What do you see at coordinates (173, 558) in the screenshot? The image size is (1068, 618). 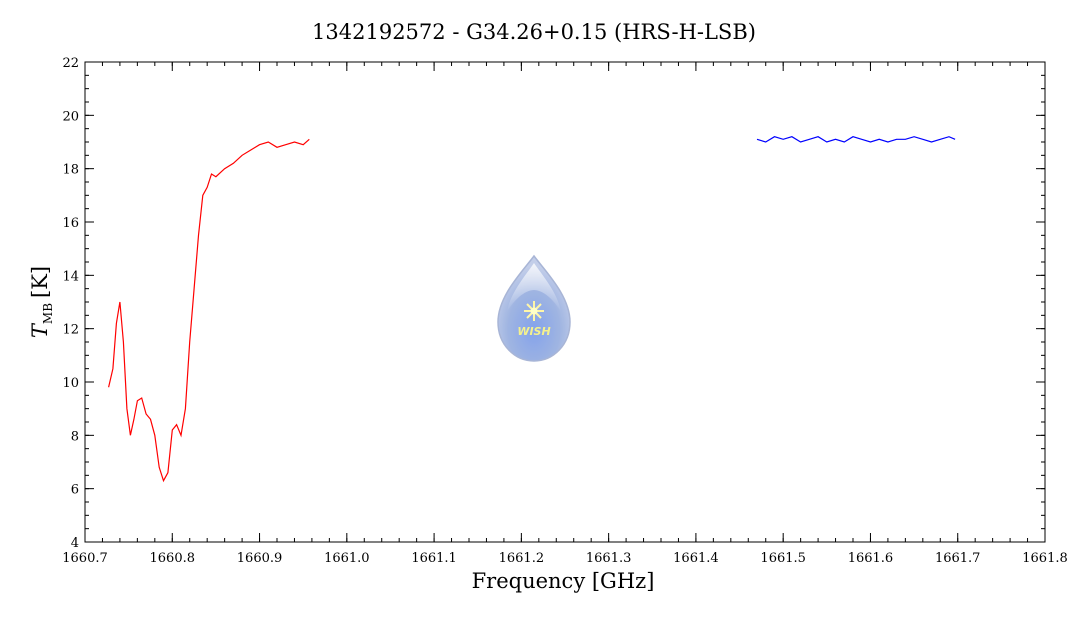 I see `x-tick-label: 1660.8` at bounding box center [173, 558].